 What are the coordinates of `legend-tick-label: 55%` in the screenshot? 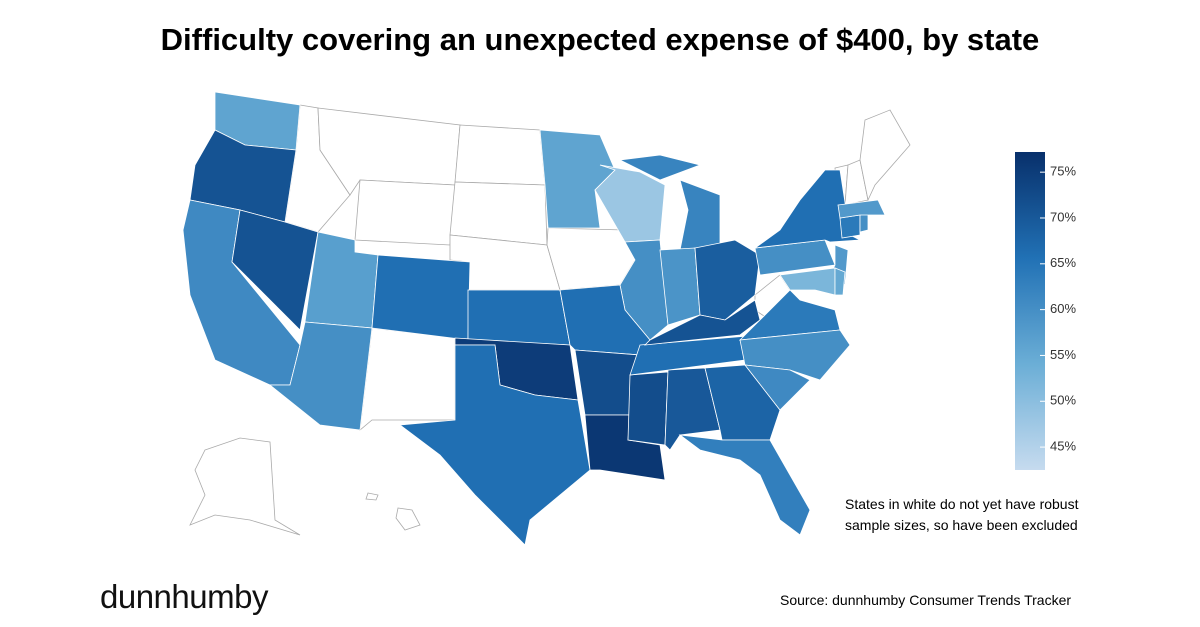 It's located at (1063, 354).